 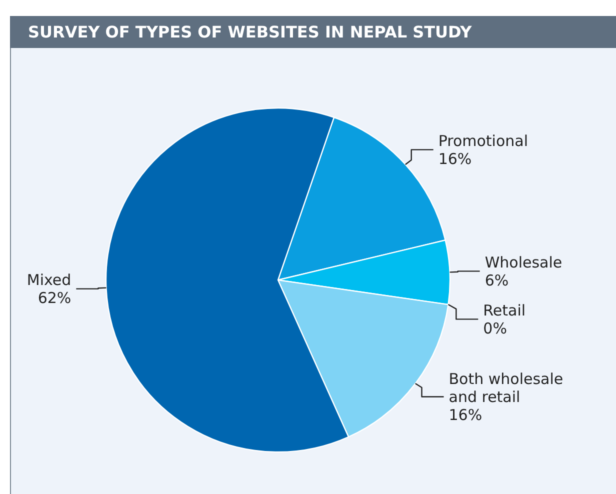 I want to click on slice-label: Mixed, so click(x=49, y=280).